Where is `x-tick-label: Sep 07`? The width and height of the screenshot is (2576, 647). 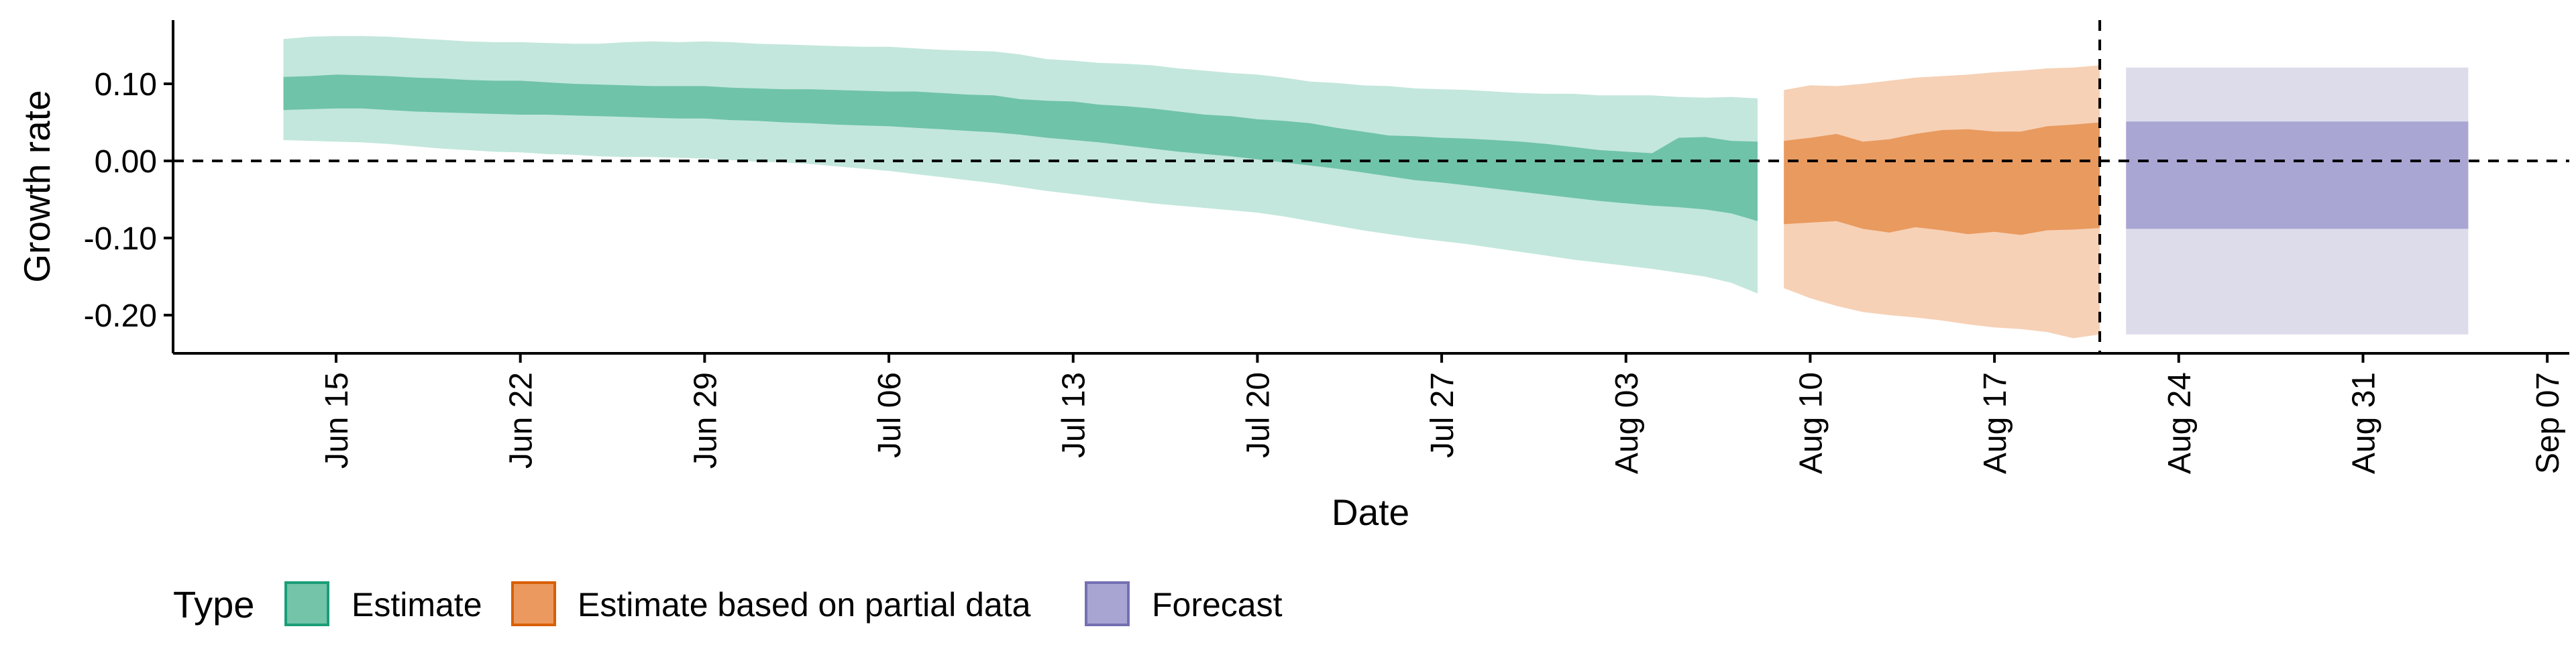
x-tick-label: Sep 07 is located at coordinates (2548, 423).